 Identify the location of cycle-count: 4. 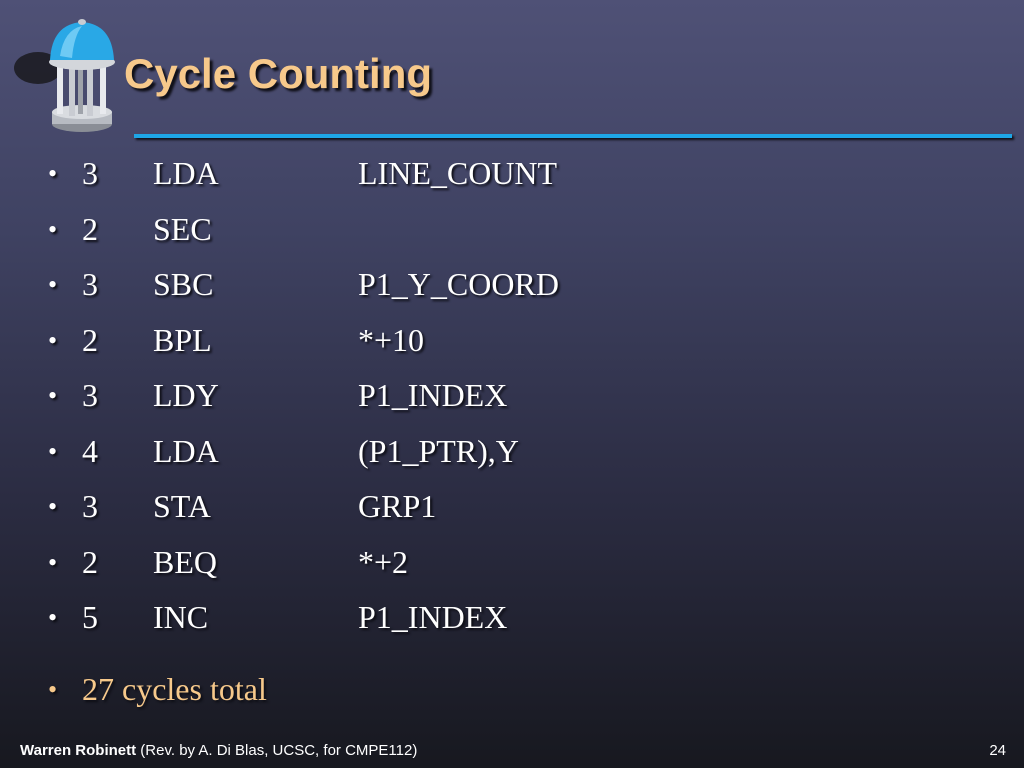
(90, 450).